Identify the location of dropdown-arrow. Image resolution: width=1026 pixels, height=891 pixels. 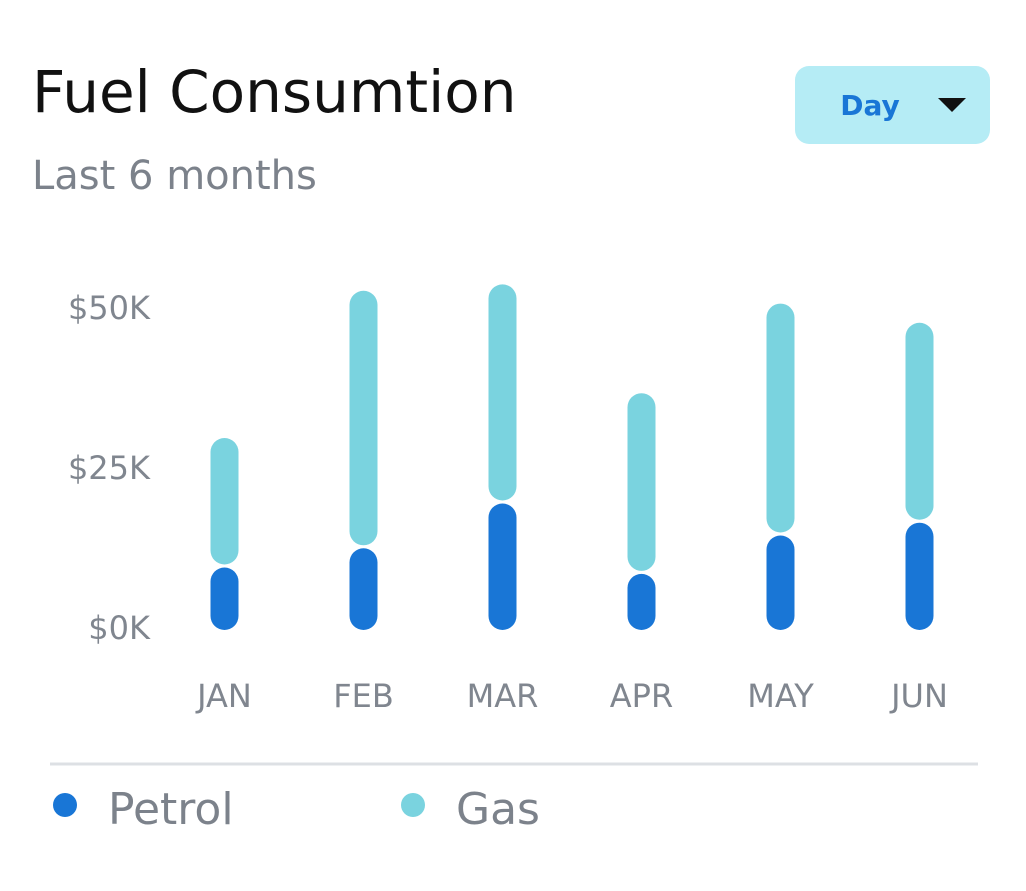
(952, 105).